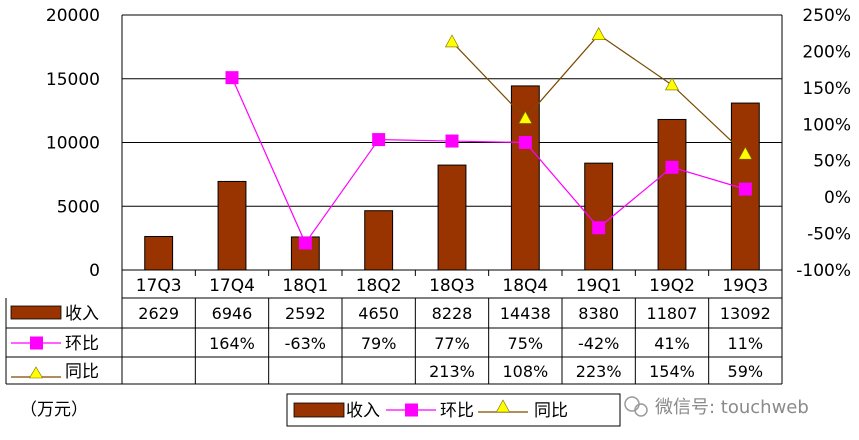 This screenshot has width=859, height=440. Describe the element at coordinates (826, 89) in the screenshot. I see `right-tick-label: 150%` at that location.